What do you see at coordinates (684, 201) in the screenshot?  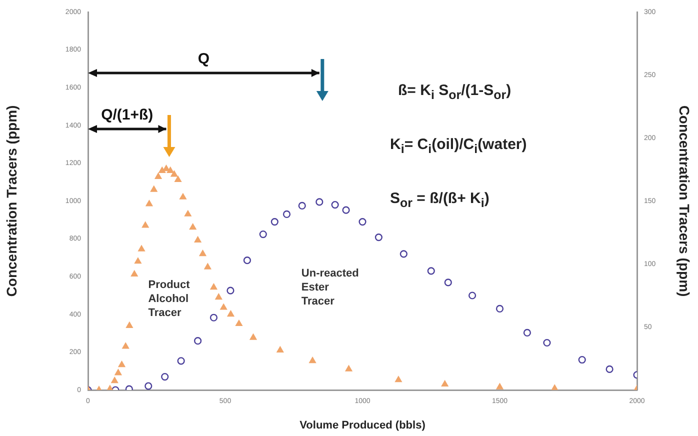 I see `y2-axis-title: Concentration Tracers (ppm)` at bounding box center [684, 201].